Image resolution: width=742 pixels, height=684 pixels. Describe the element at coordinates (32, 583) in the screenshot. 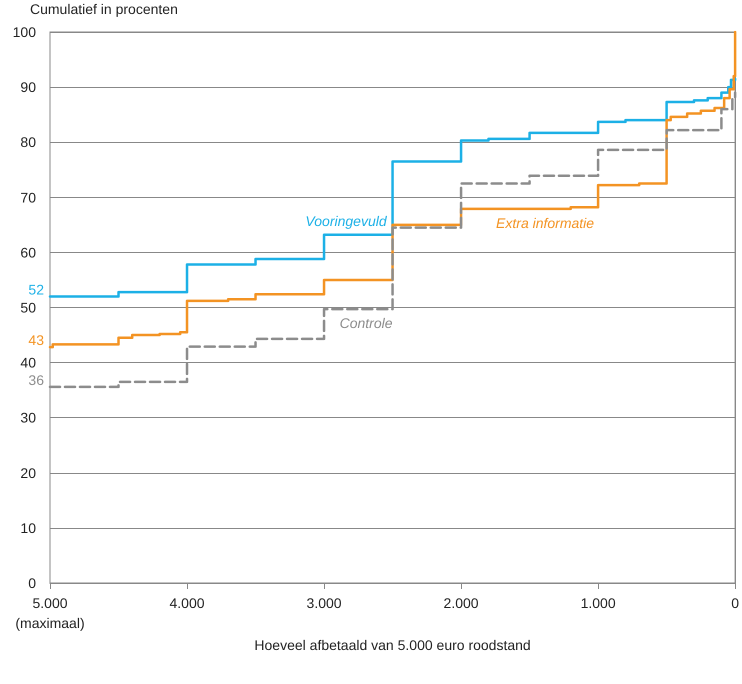

I see `y-tick-label: 0` at that location.